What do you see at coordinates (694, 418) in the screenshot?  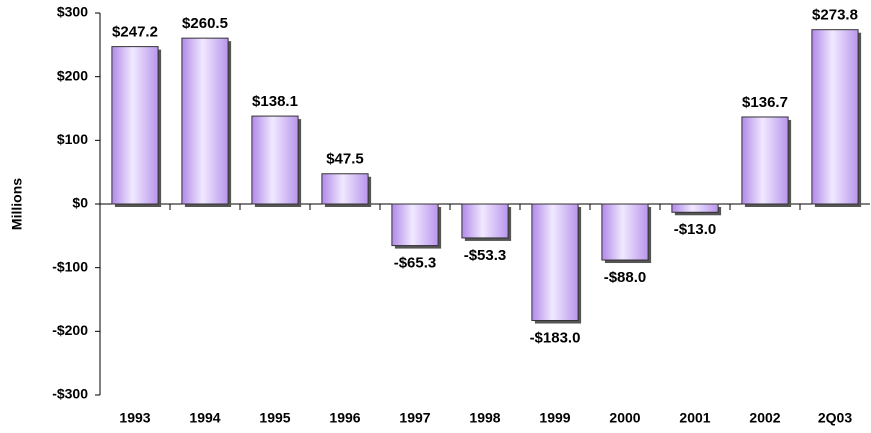 I see `x-tick-label: 2001` at bounding box center [694, 418].